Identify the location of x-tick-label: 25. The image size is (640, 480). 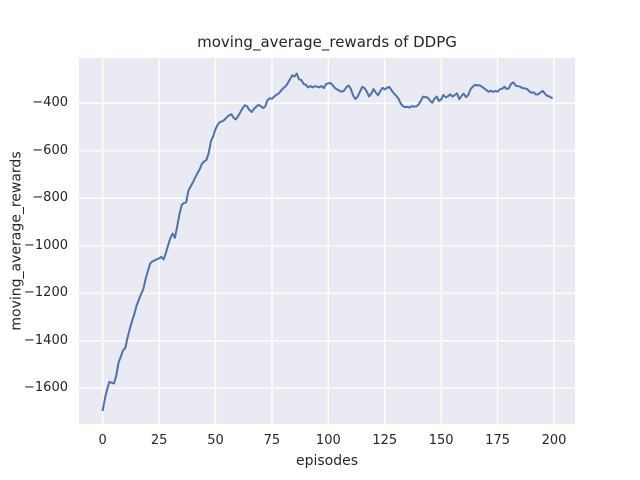
(159, 440).